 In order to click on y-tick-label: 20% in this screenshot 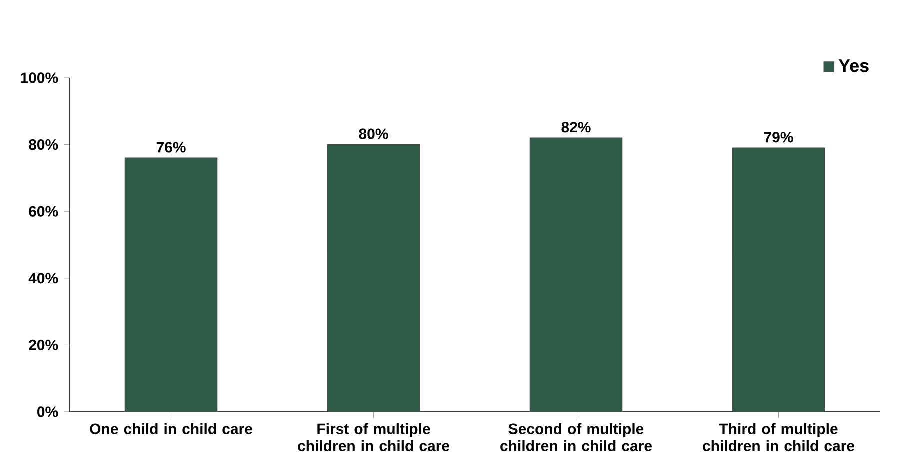, I will do `click(43, 345)`.